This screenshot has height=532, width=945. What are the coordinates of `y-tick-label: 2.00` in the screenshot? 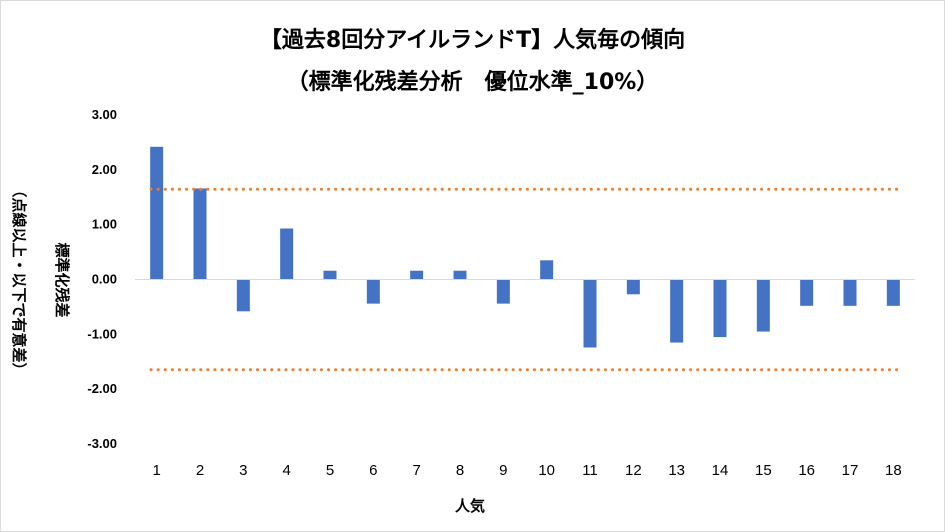 It's located at (104, 169).